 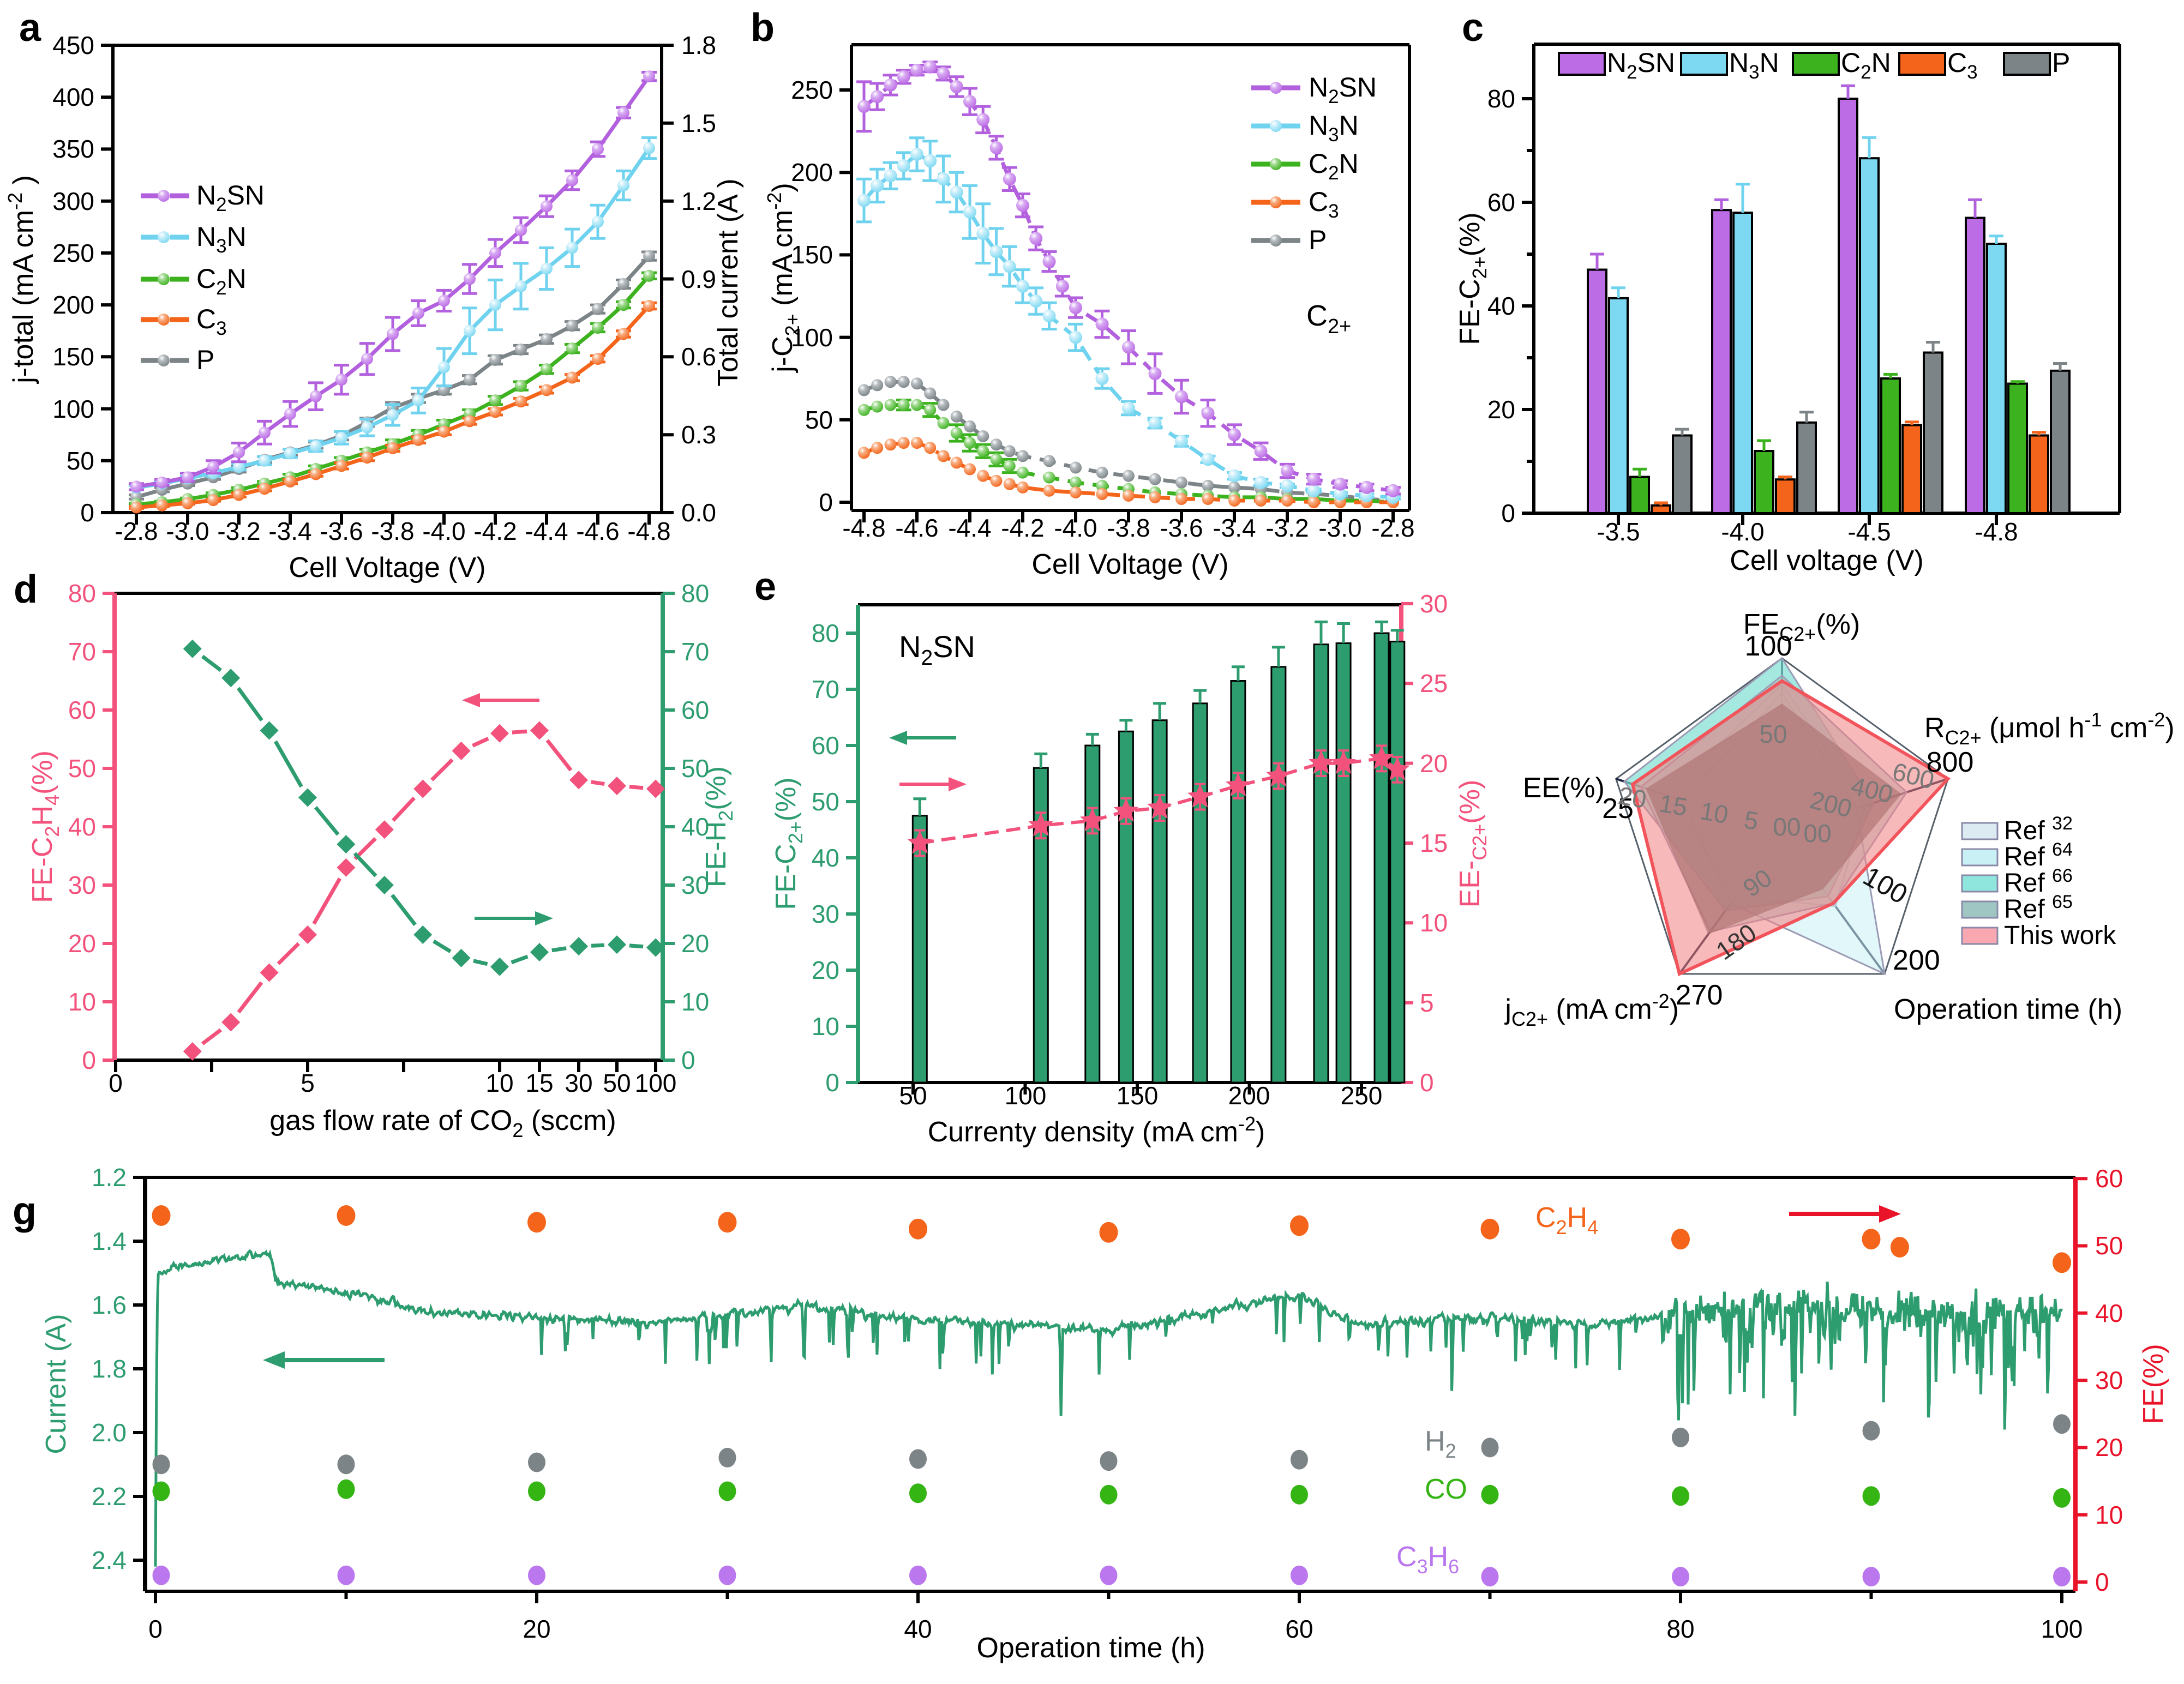 I want to click on svg-text: a, so click(x=30, y=28).